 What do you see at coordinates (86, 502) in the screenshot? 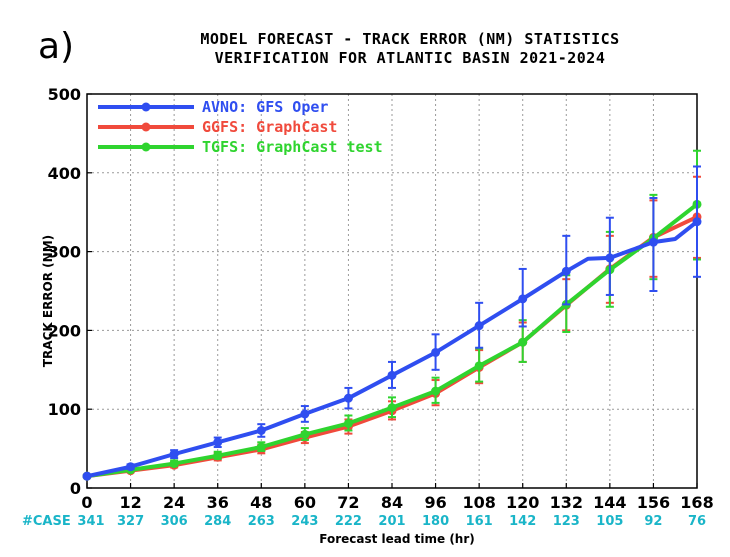
I see `x-tick-label: 0` at bounding box center [86, 502].